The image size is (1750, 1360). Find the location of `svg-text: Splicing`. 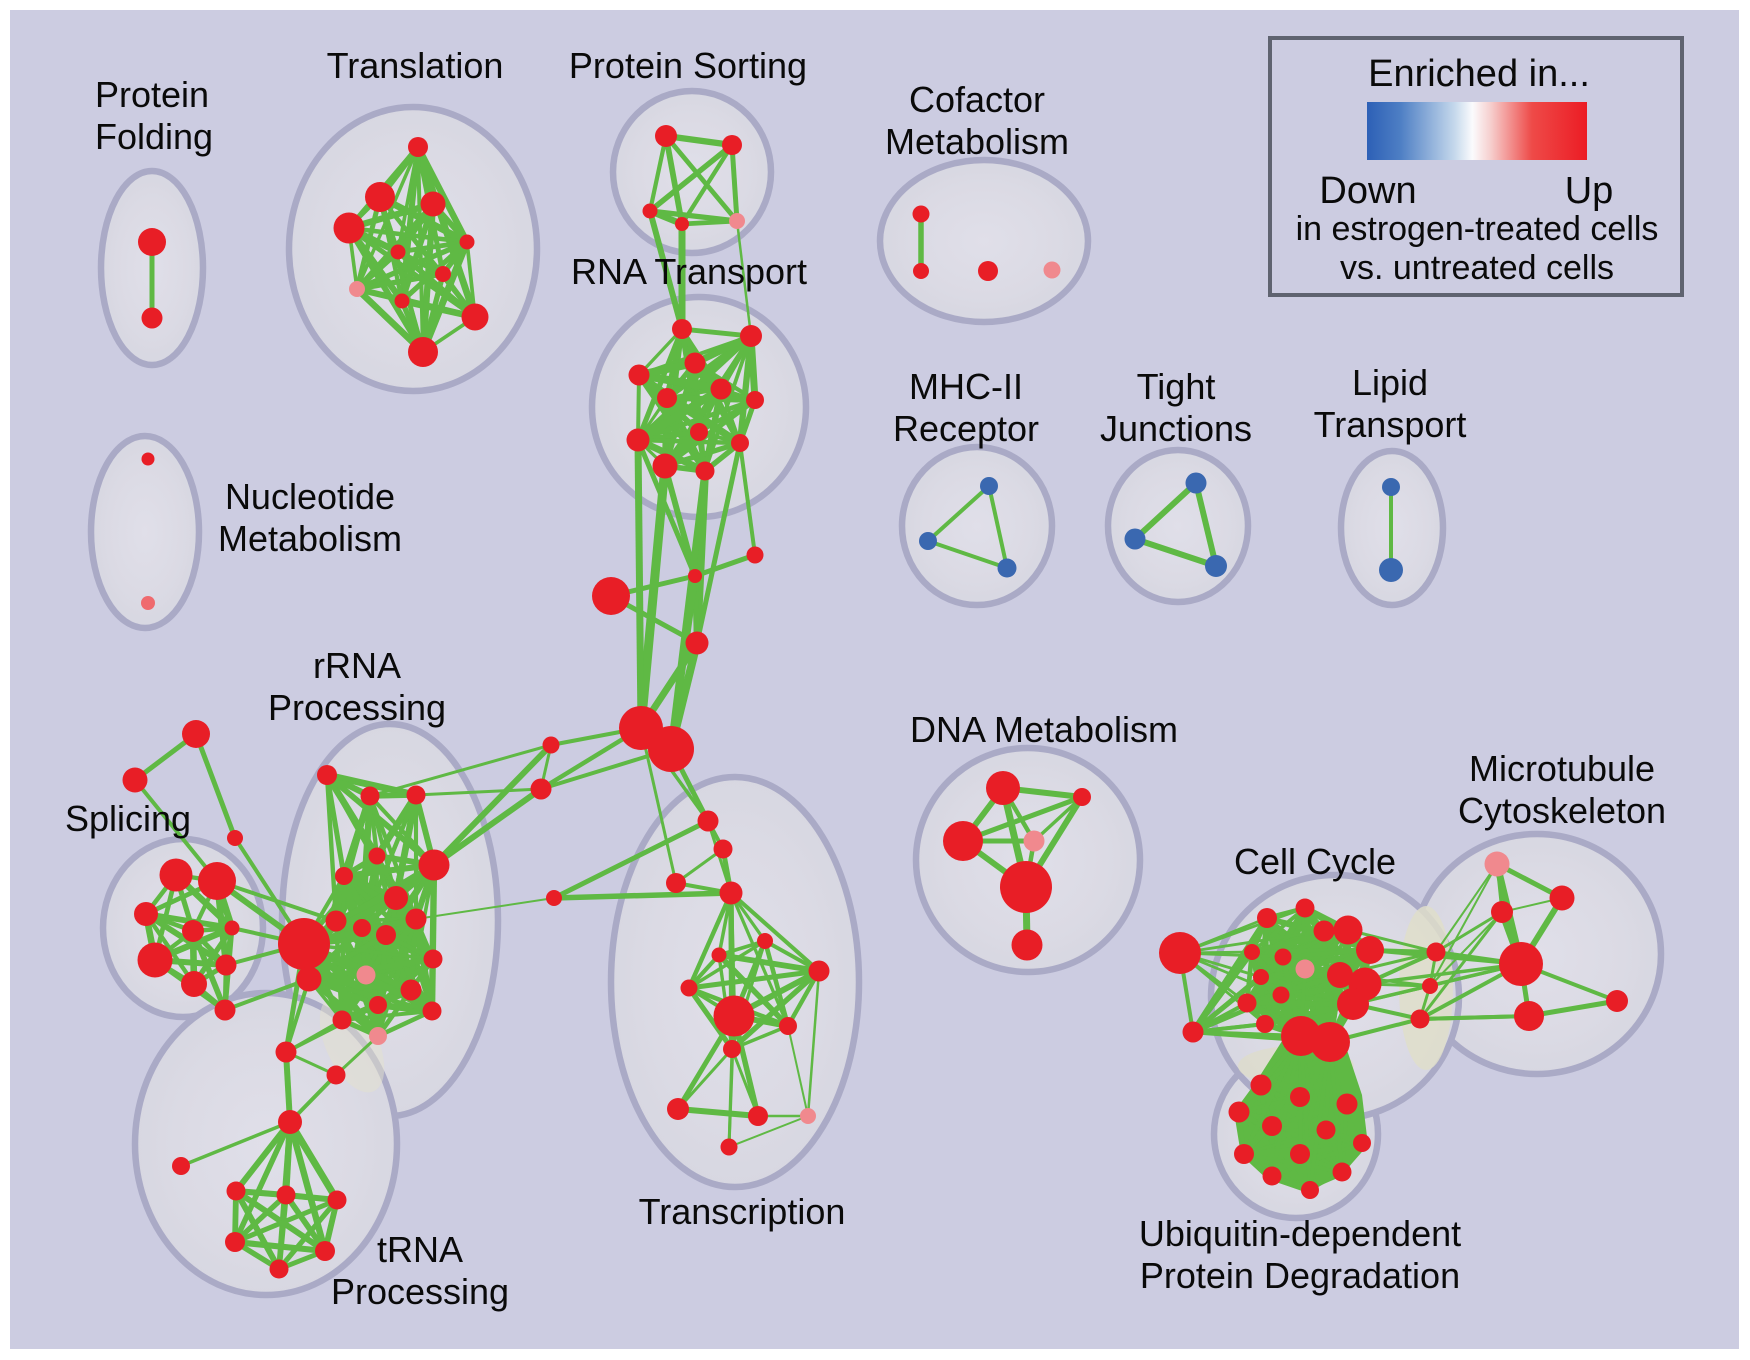

svg-text: Splicing is located at coordinates (128, 818).